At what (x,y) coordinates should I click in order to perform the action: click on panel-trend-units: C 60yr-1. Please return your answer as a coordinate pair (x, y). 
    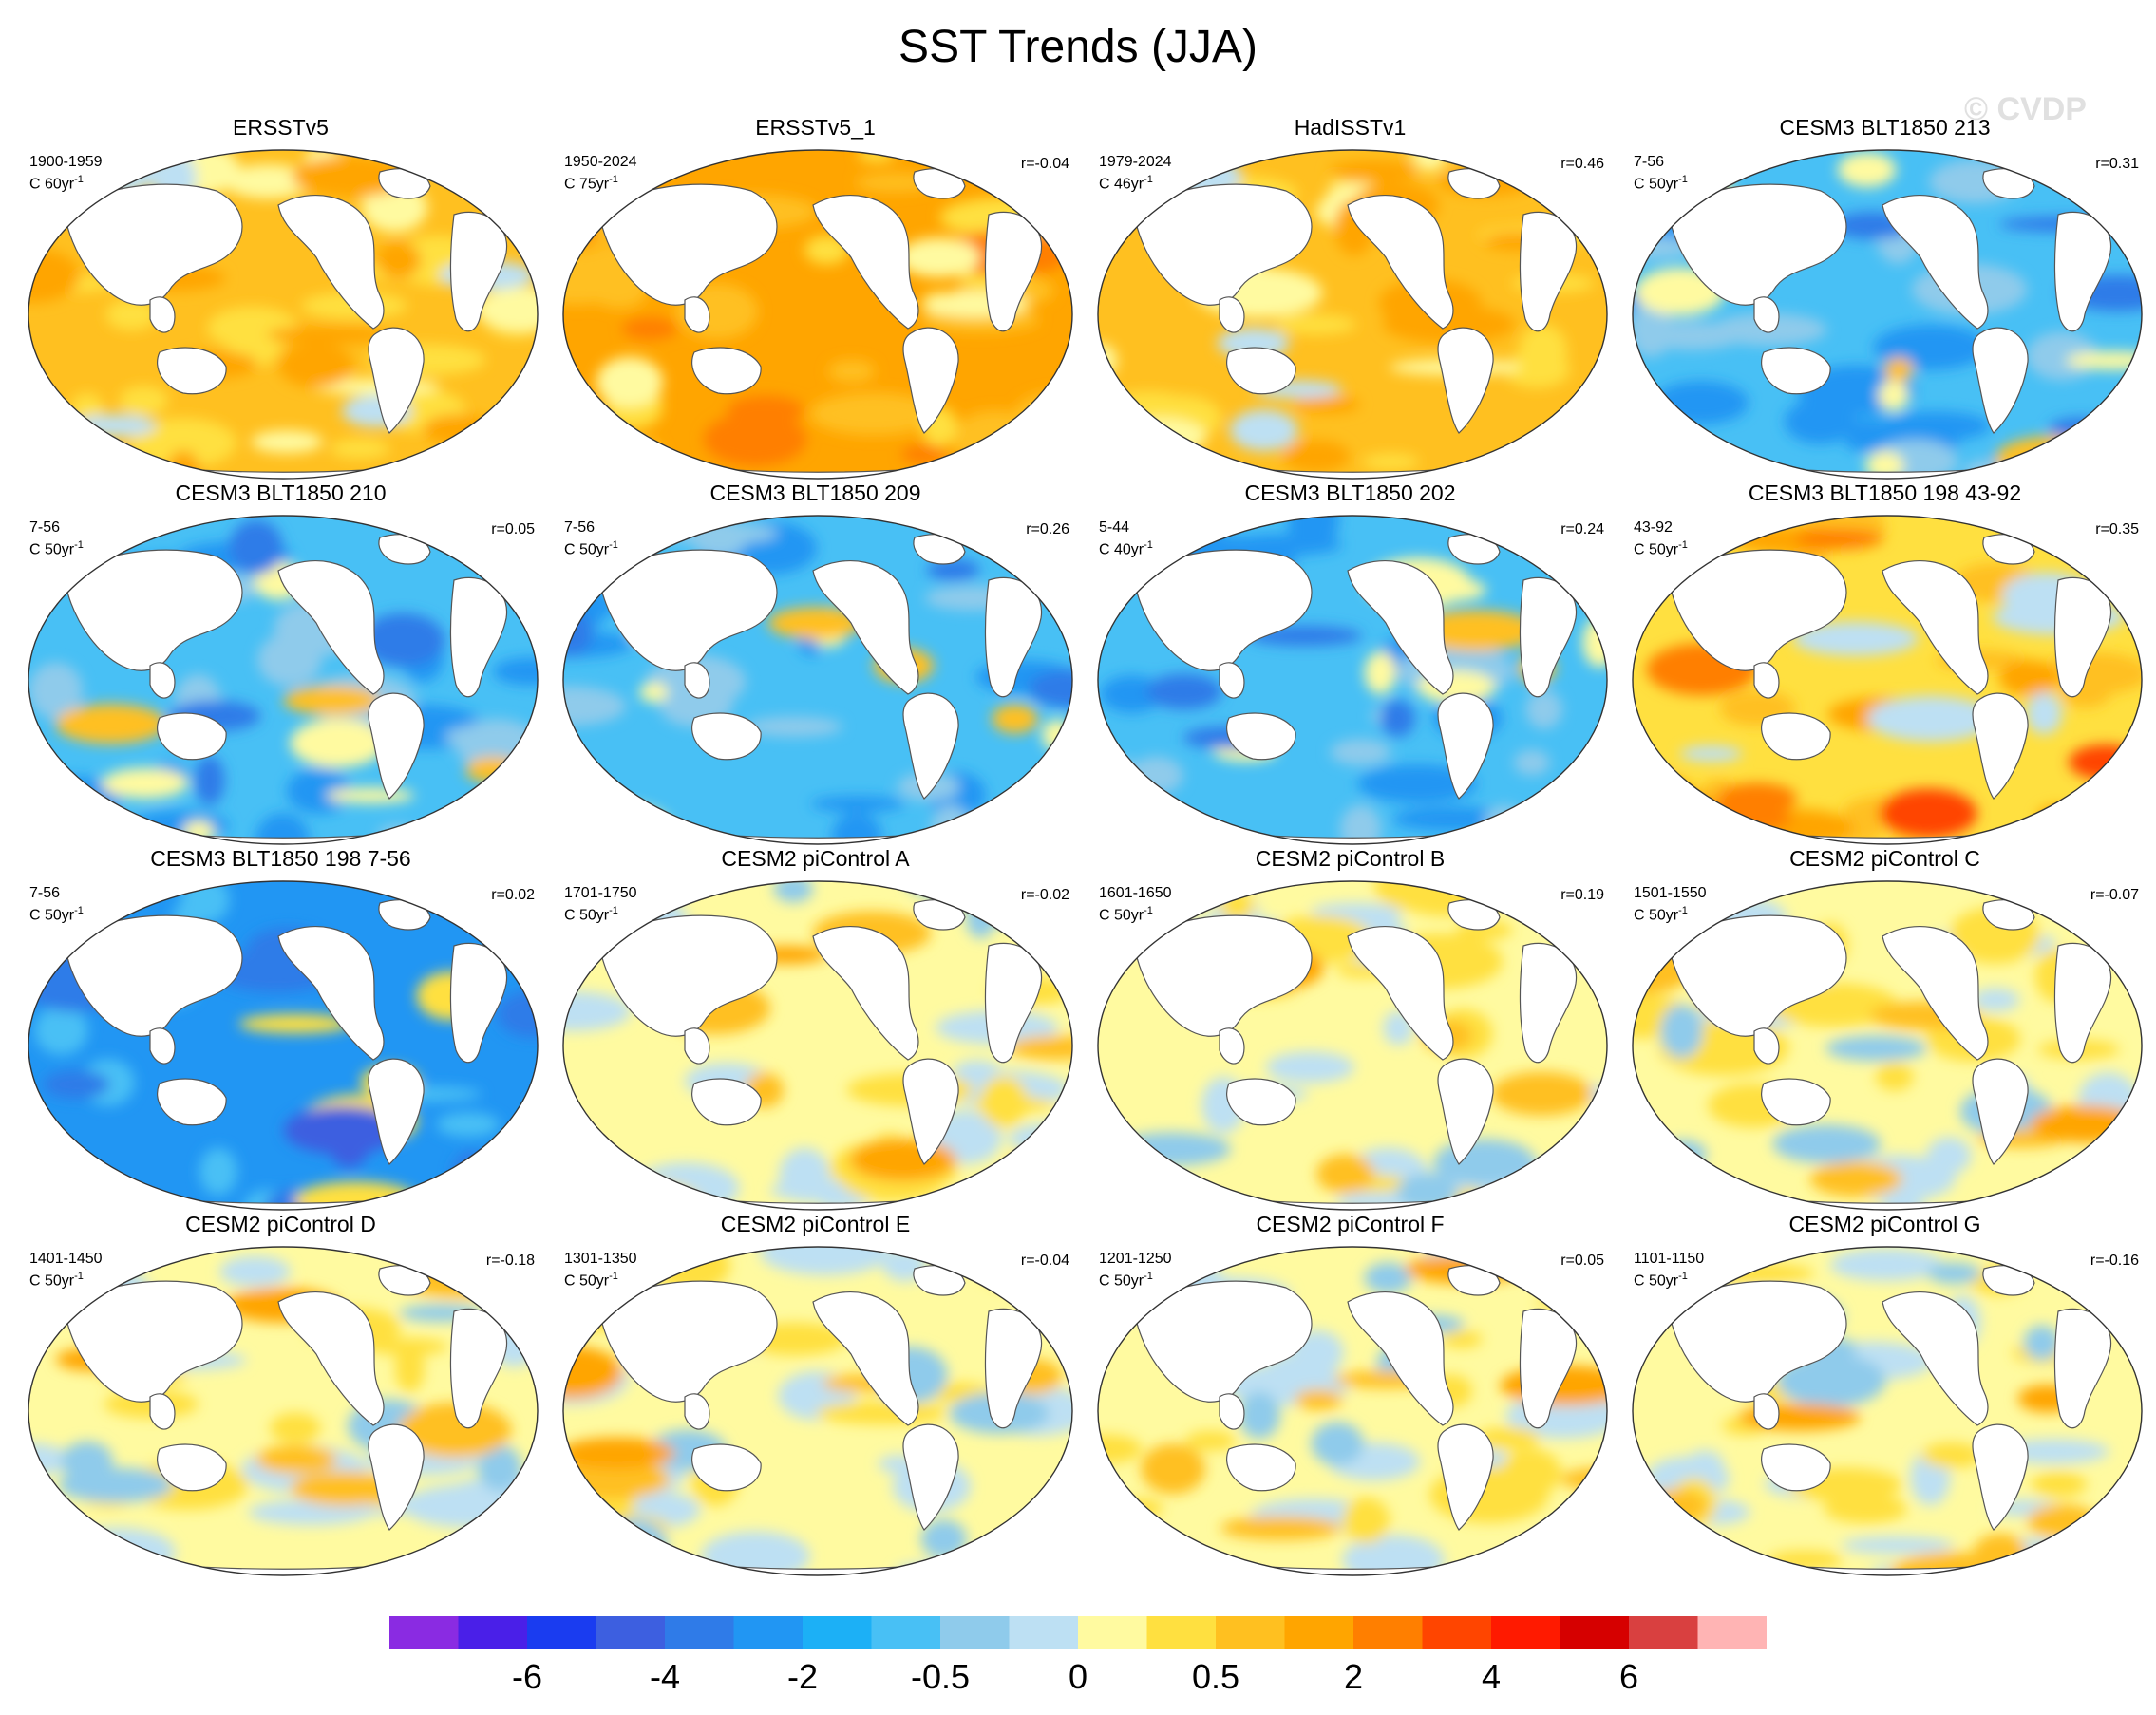
    Looking at the image, I should click on (56, 182).